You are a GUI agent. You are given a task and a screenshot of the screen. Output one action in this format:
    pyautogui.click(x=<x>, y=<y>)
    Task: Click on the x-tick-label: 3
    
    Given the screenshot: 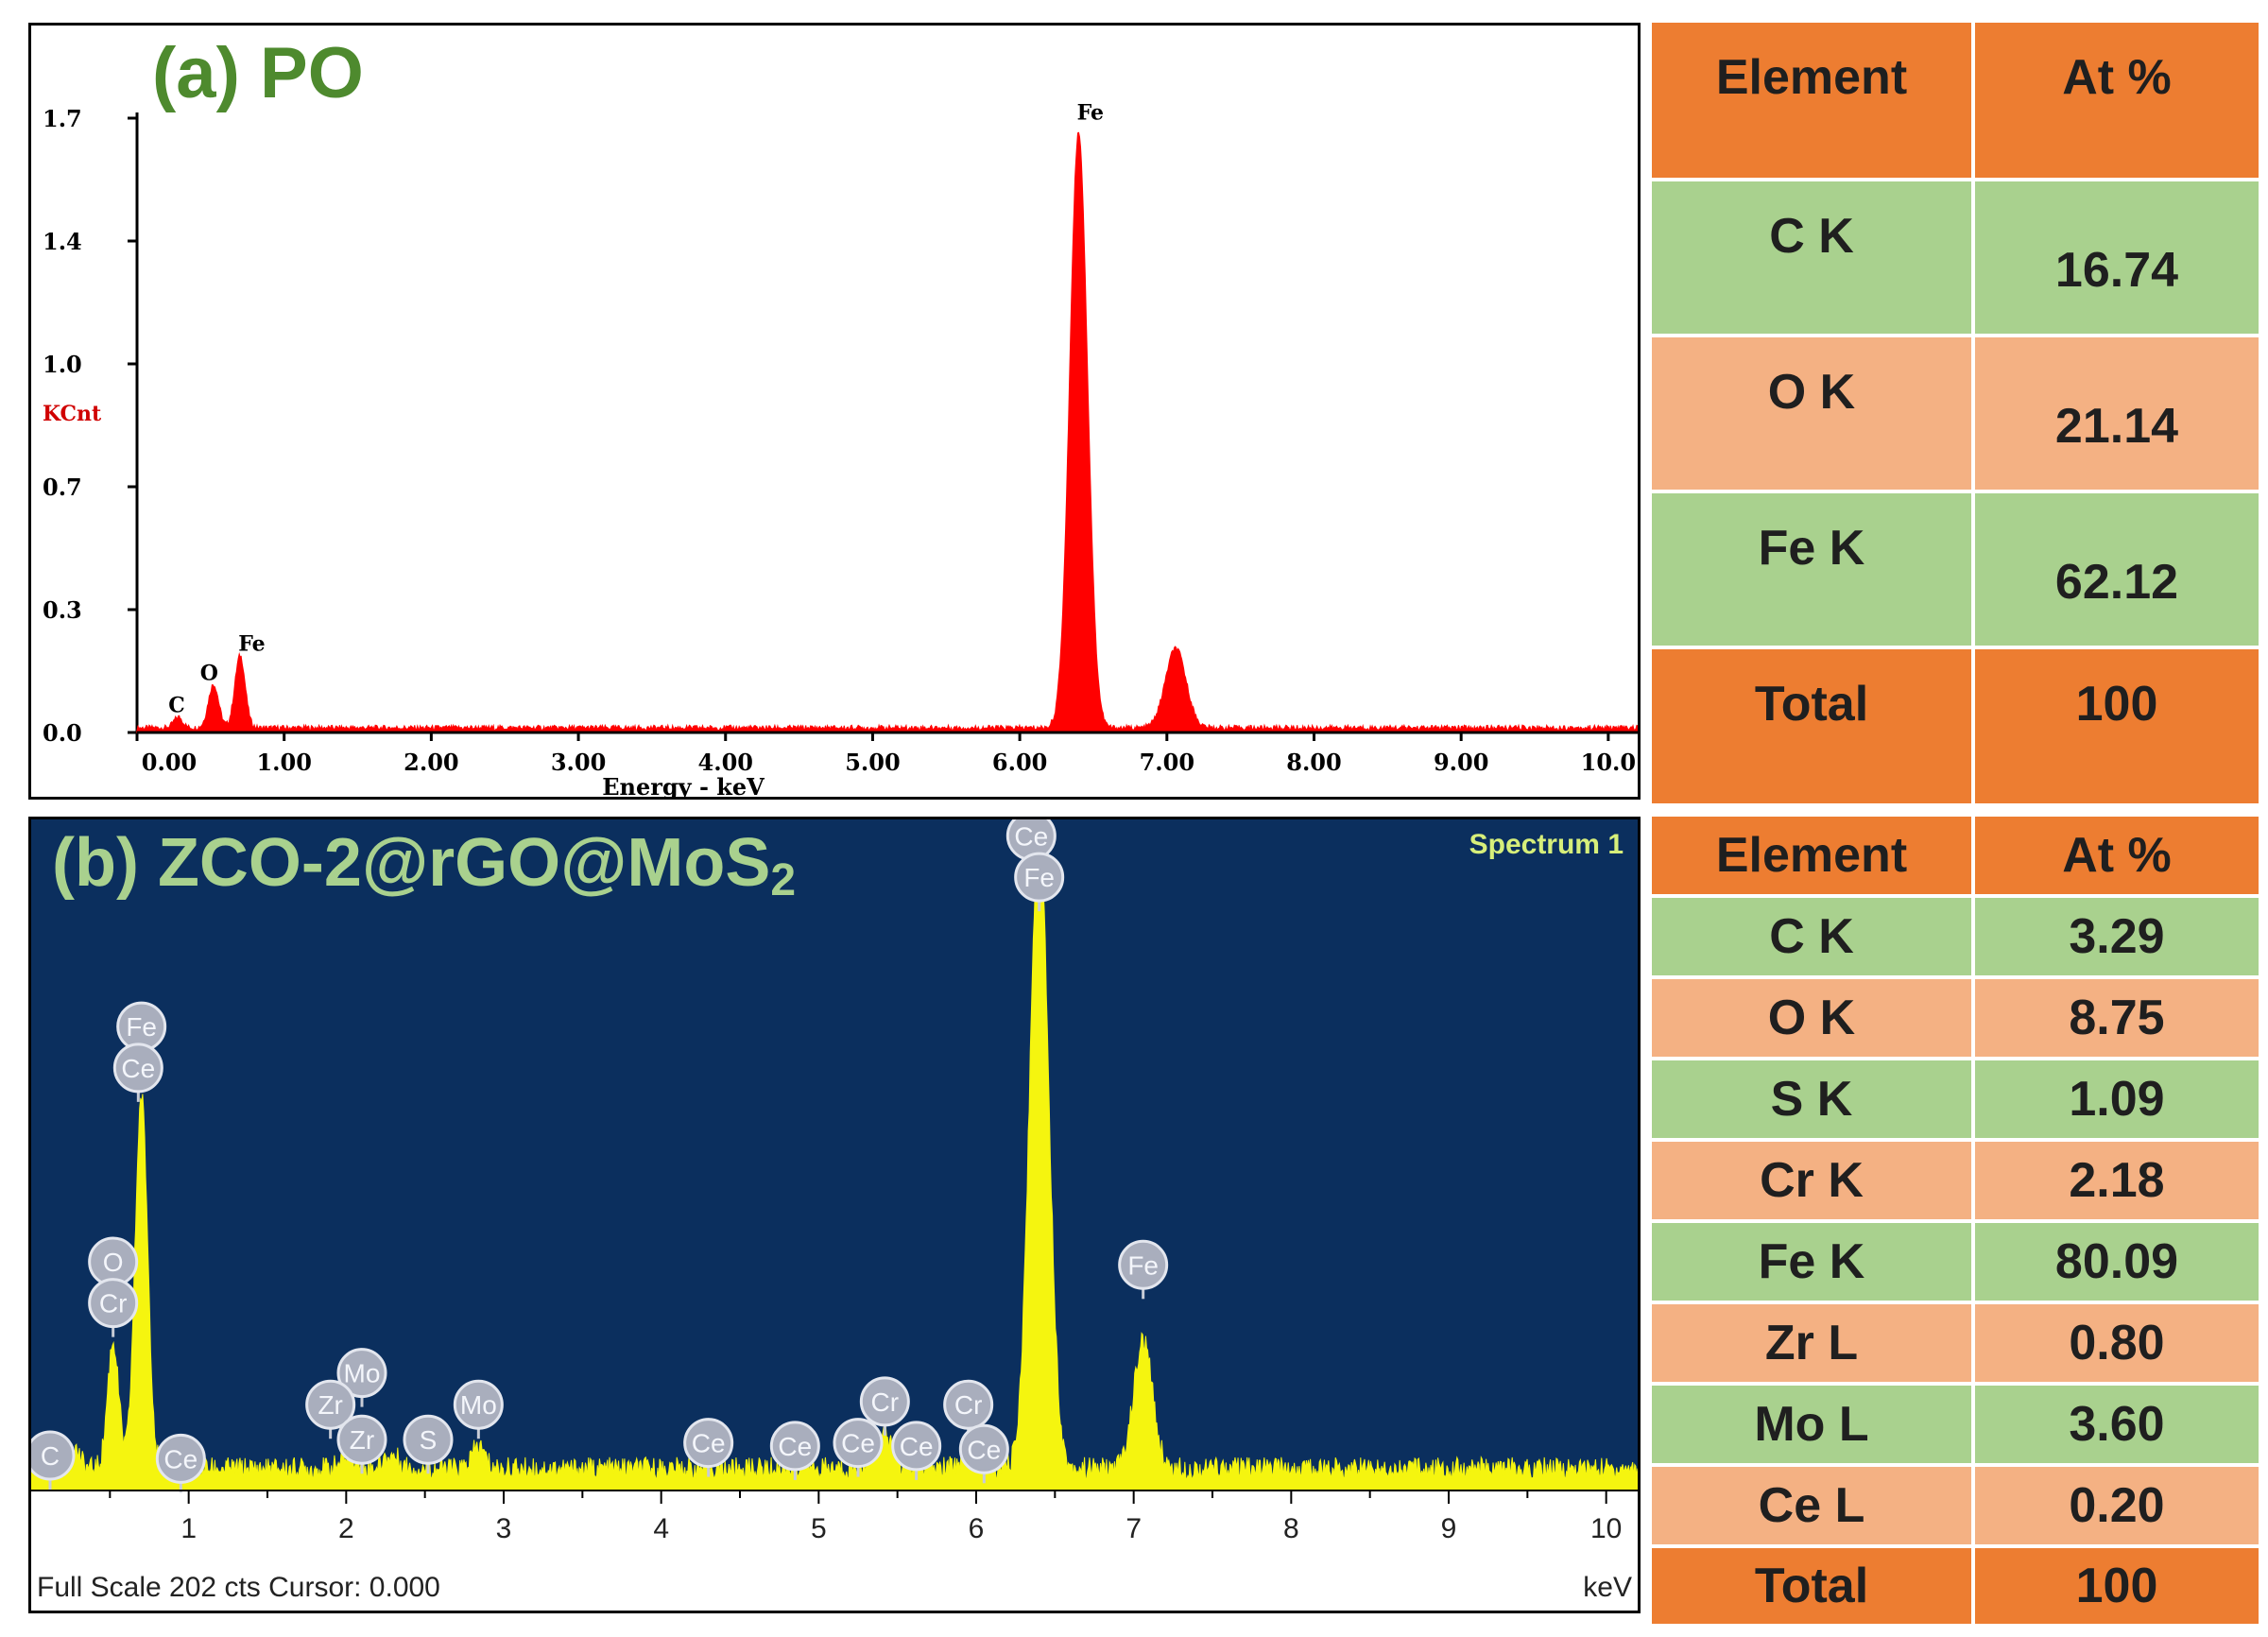 What is the action you would take?
    pyautogui.click(x=504, y=1528)
    